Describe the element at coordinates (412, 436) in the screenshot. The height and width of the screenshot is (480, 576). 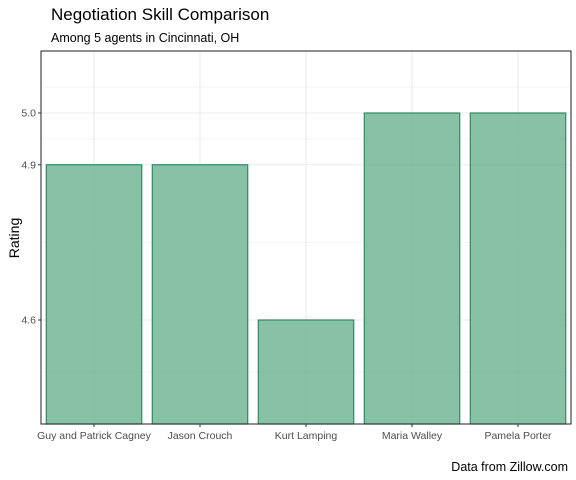
I see `x-tick-label: Maria Walley` at that location.